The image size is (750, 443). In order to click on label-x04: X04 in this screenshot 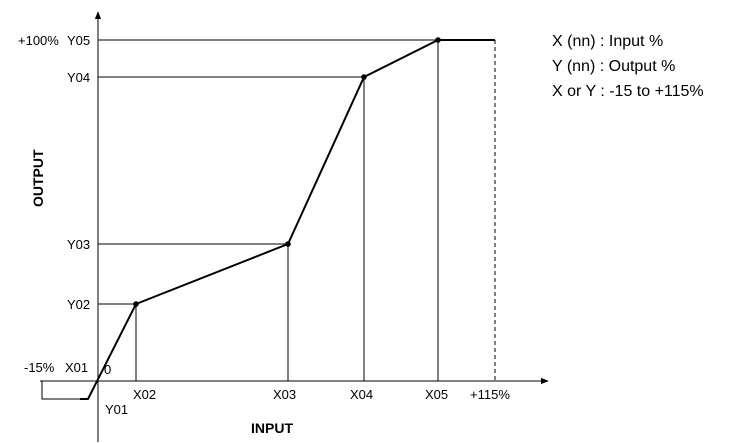, I will do `click(361, 394)`.